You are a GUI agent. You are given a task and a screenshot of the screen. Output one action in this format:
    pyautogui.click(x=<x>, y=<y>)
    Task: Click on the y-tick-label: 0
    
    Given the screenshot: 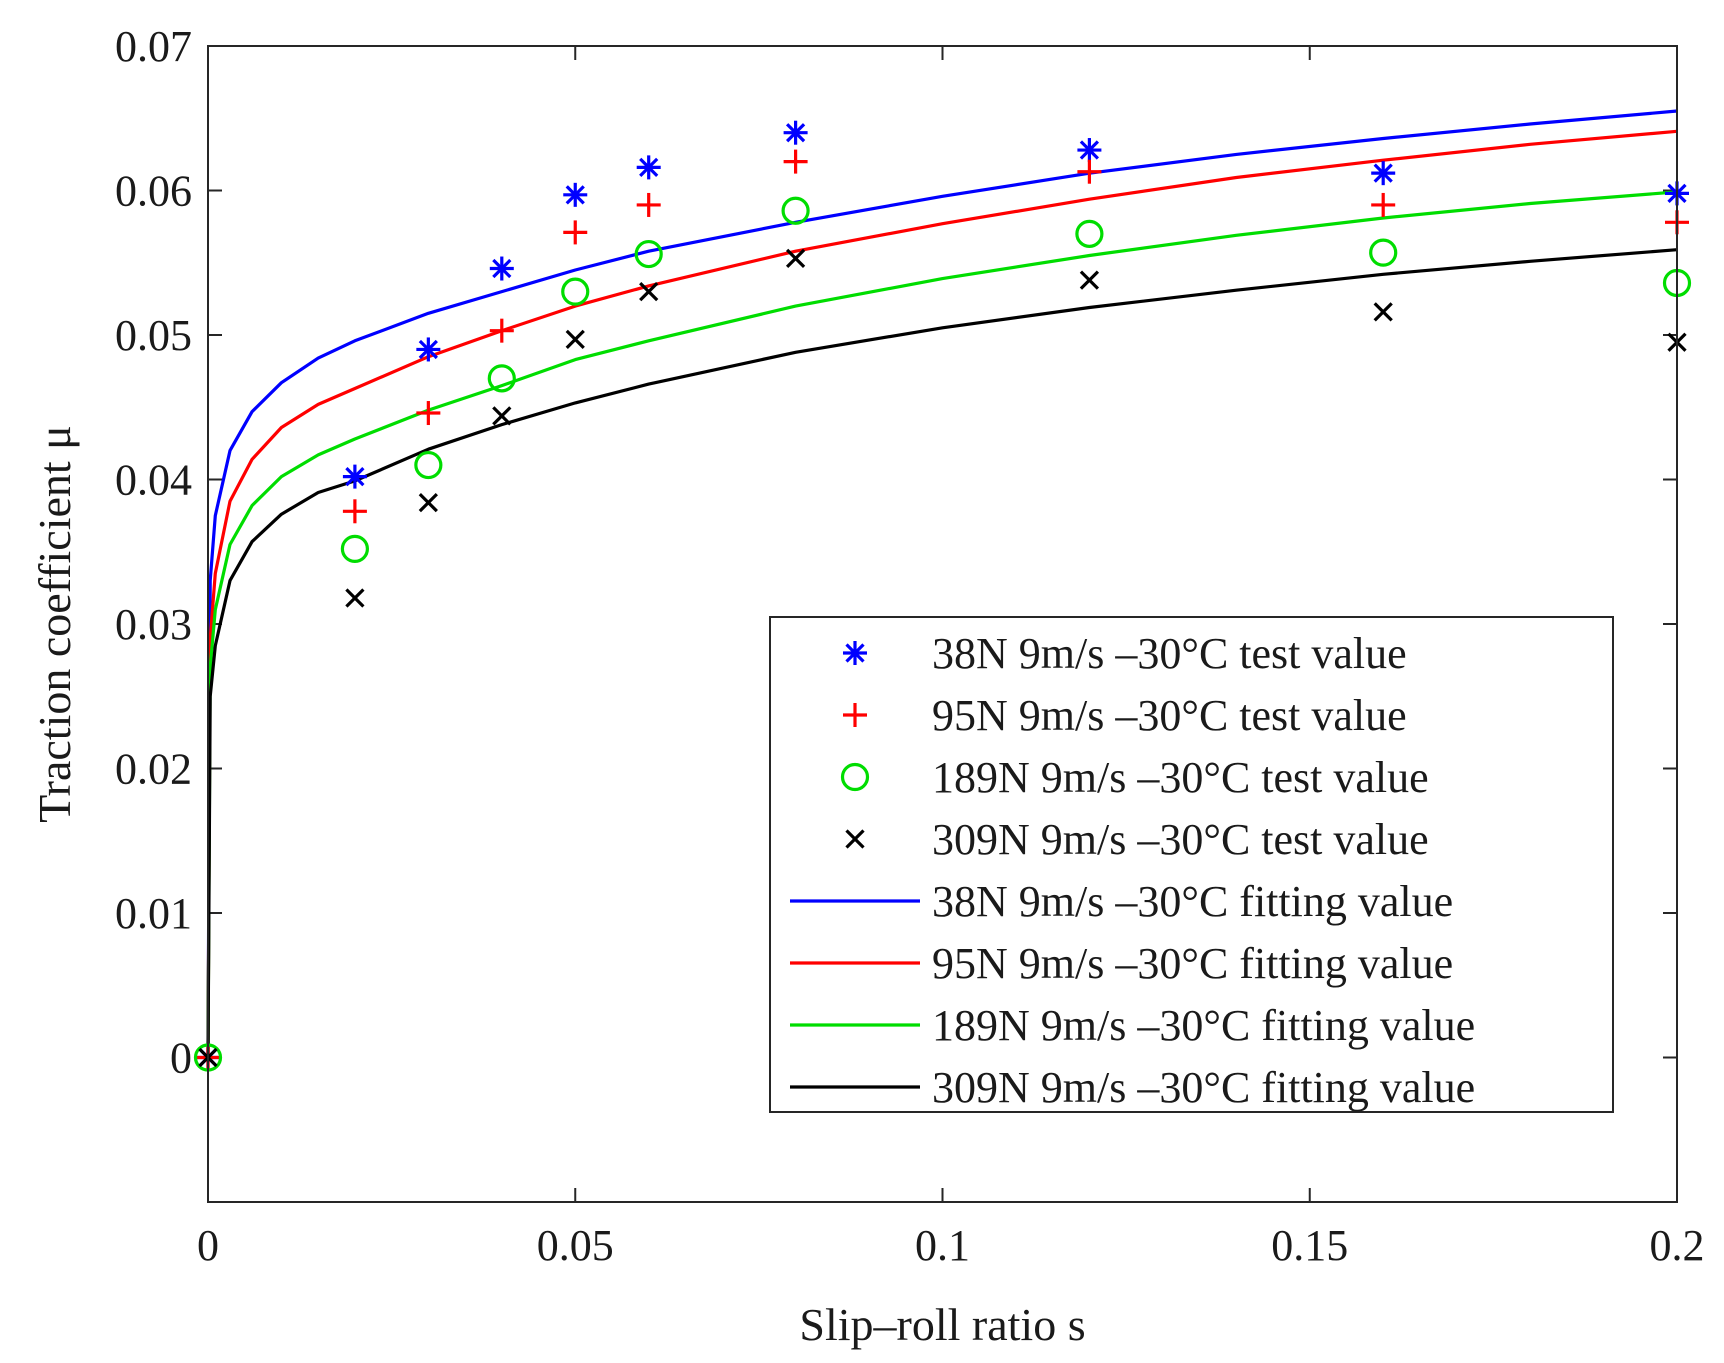 What is the action you would take?
    pyautogui.click(x=181, y=1058)
    